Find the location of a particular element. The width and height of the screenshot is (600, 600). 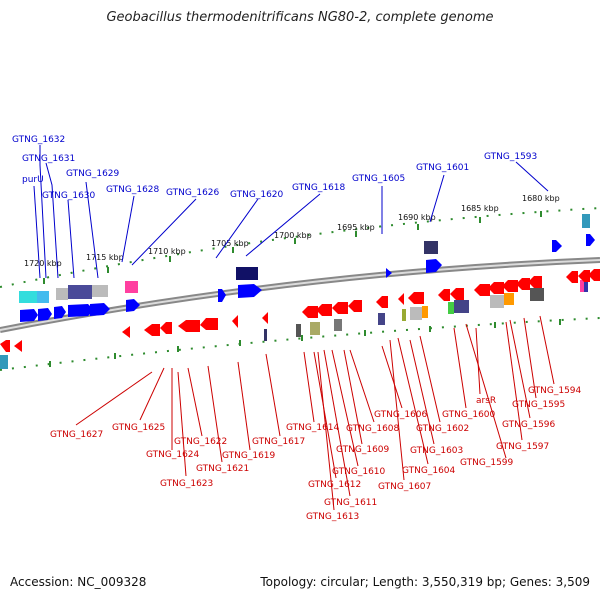

gene-label: GTNG_1619 is located at coordinates (249, 456).